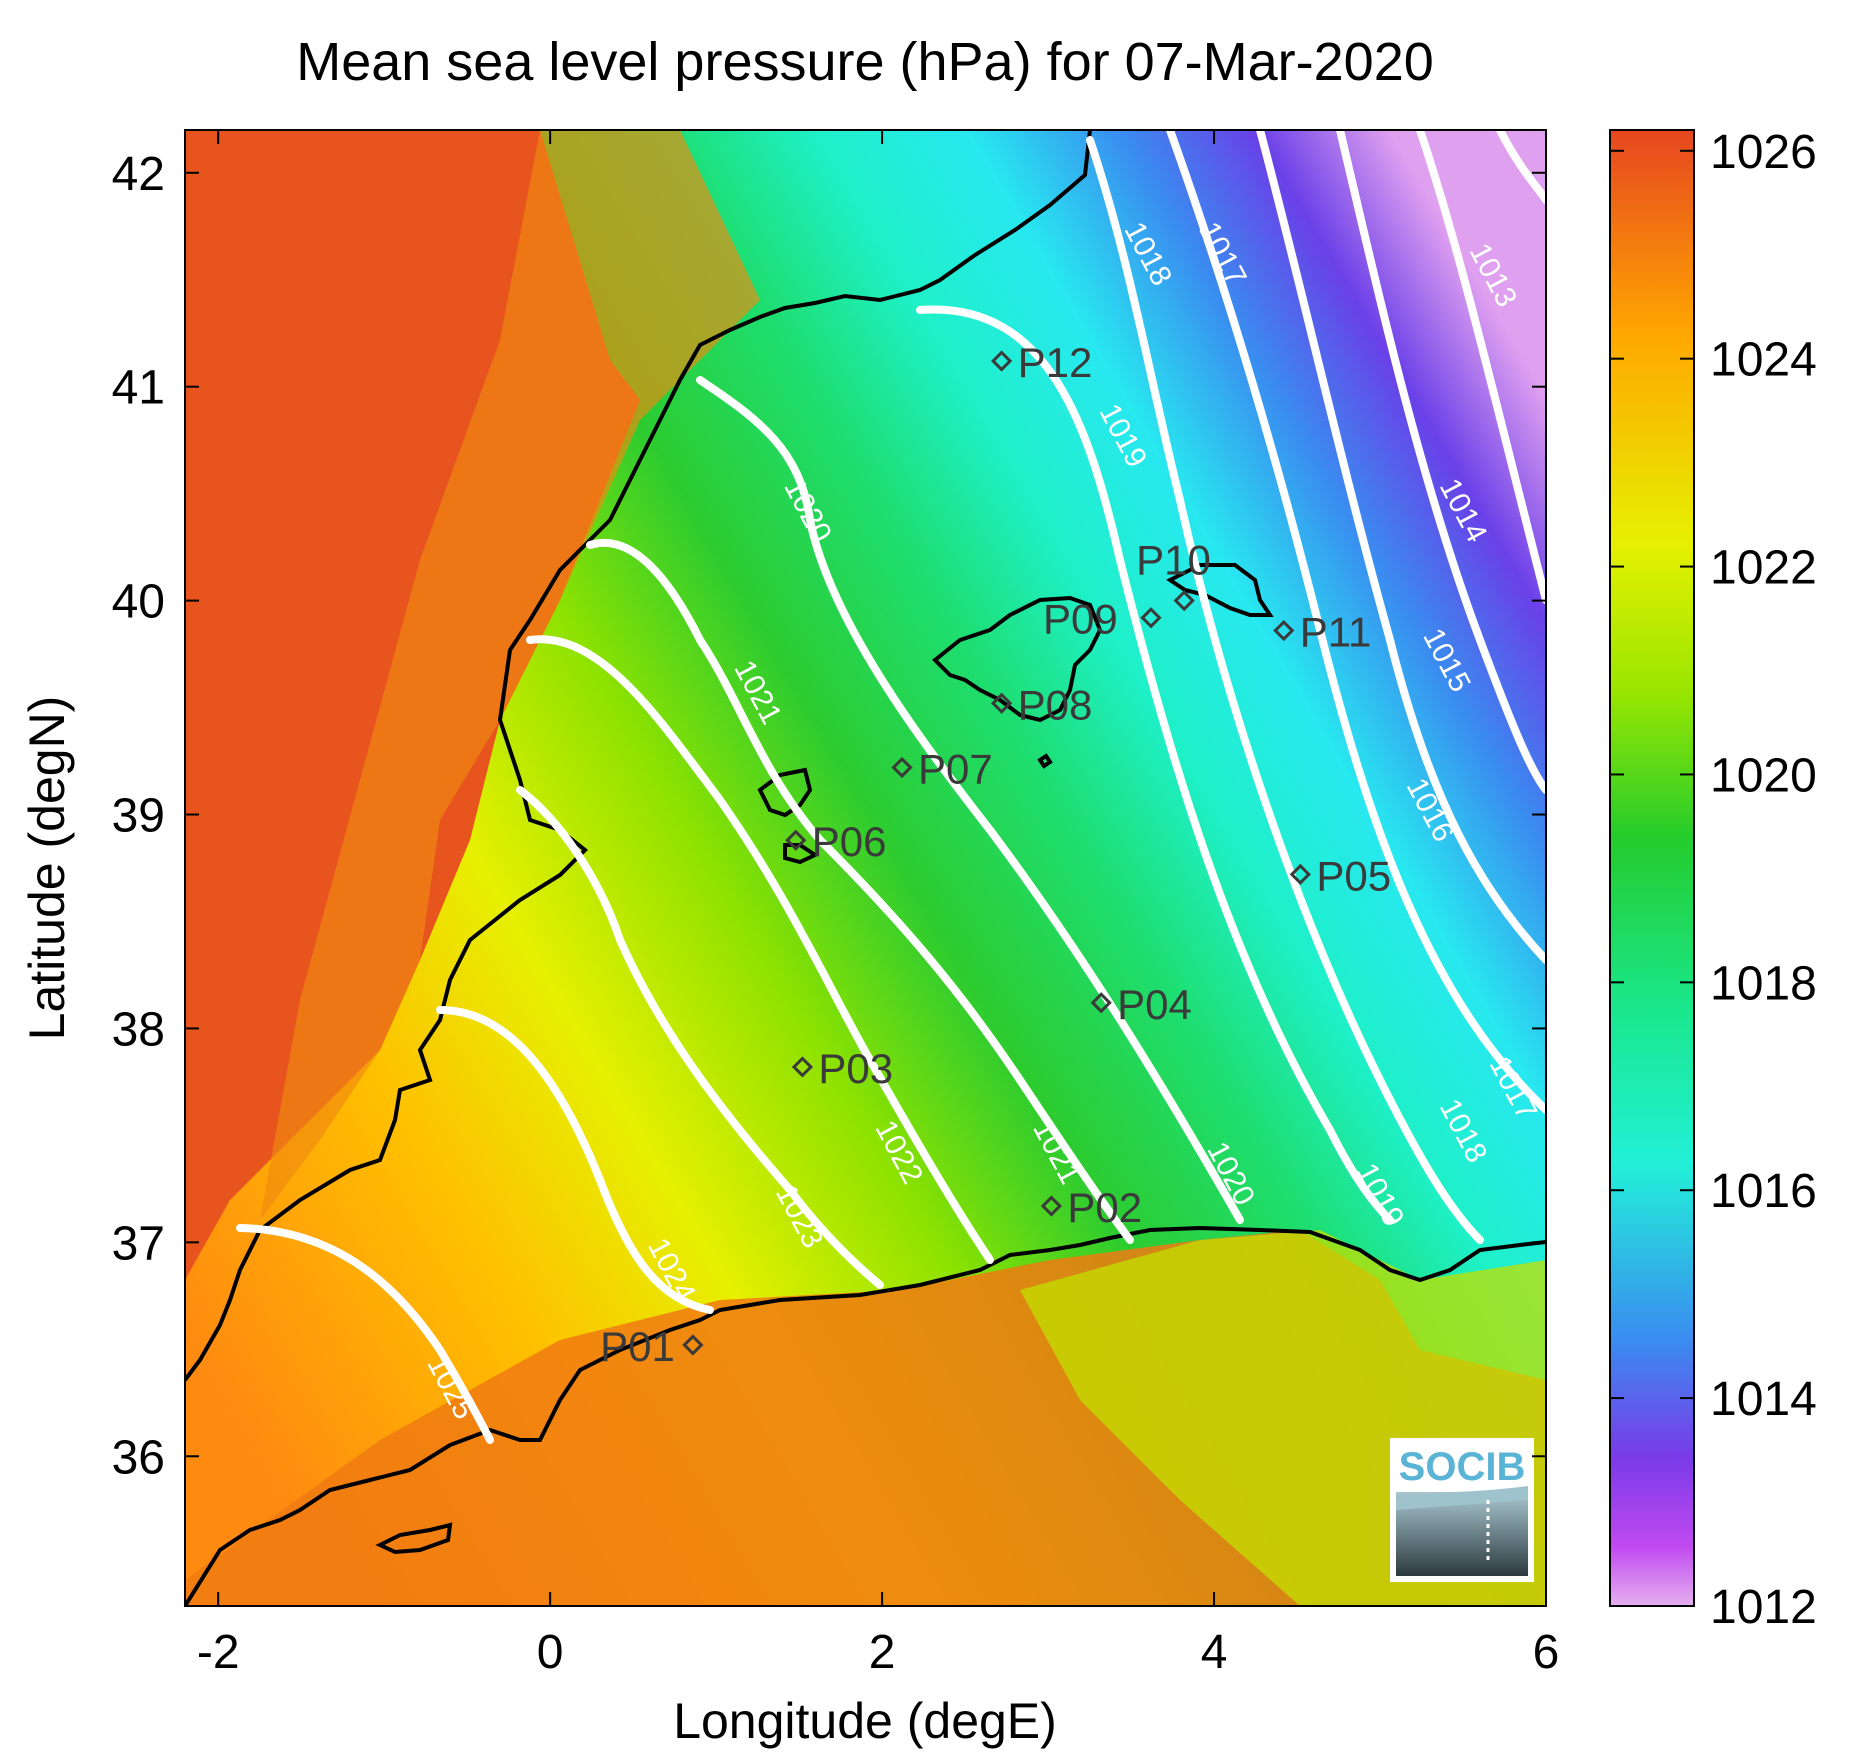 The width and height of the screenshot is (1854, 1758). Describe the element at coordinates (550, 1652) in the screenshot. I see `x-tick-label: 0` at that location.